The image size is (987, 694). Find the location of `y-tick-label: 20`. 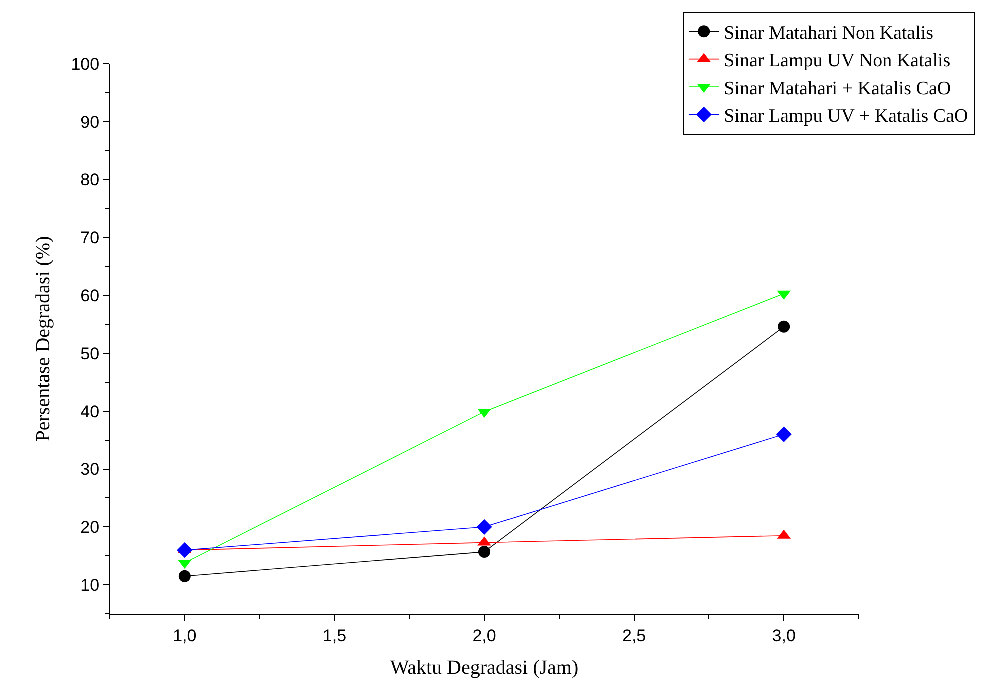

y-tick-label: 20 is located at coordinates (90, 528).